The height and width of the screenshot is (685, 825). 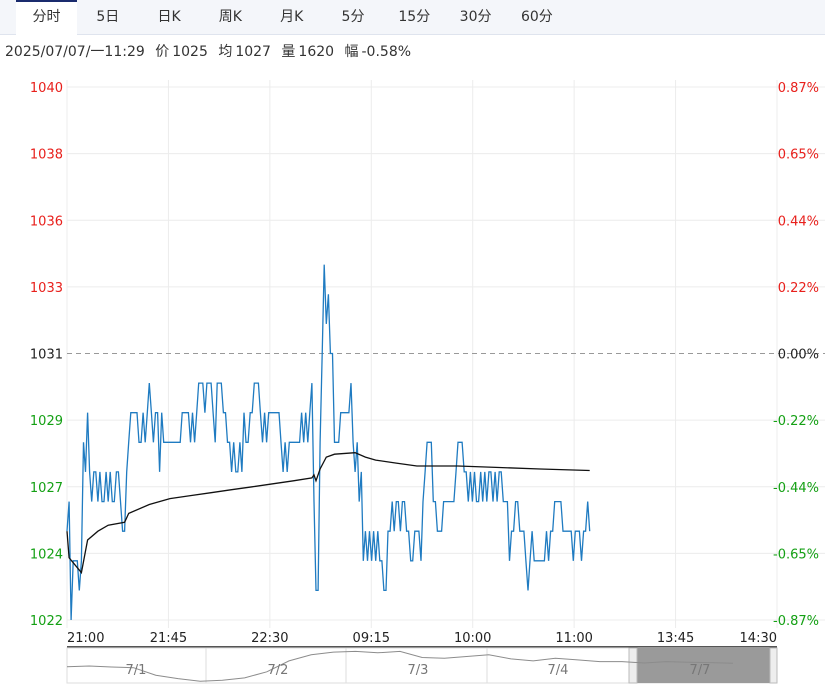 What do you see at coordinates (675, 638) in the screenshot?
I see `x-tick: 13:45` at bounding box center [675, 638].